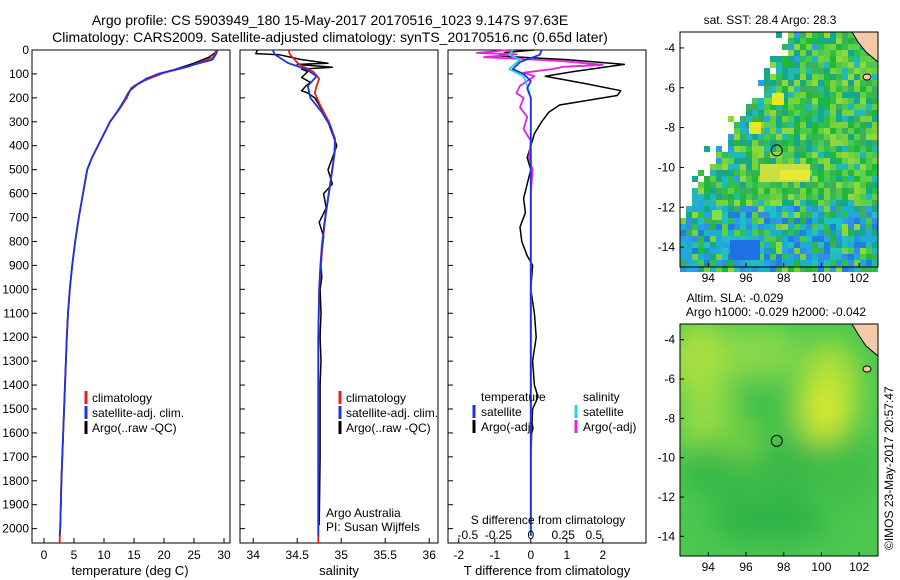 This screenshot has height=580, width=900. What do you see at coordinates (746, 567) in the screenshot?
I see `map-x-tick-label: 96` at bounding box center [746, 567].